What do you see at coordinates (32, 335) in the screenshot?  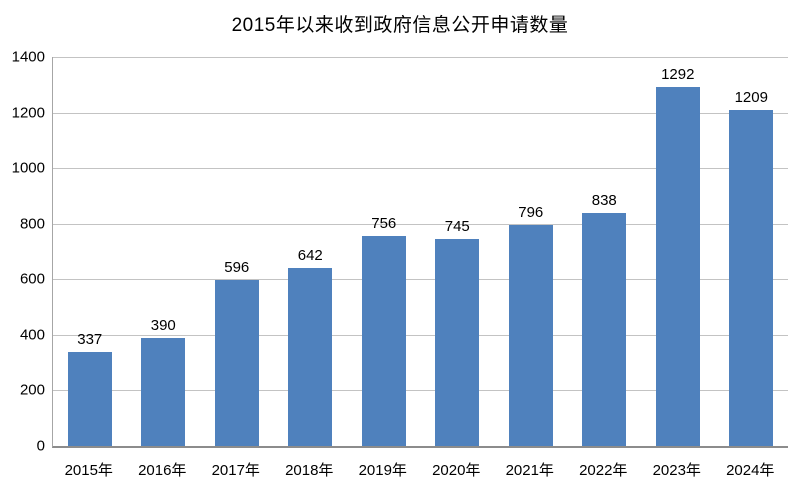 I see `y-tick-label: 400` at bounding box center [32, 335].